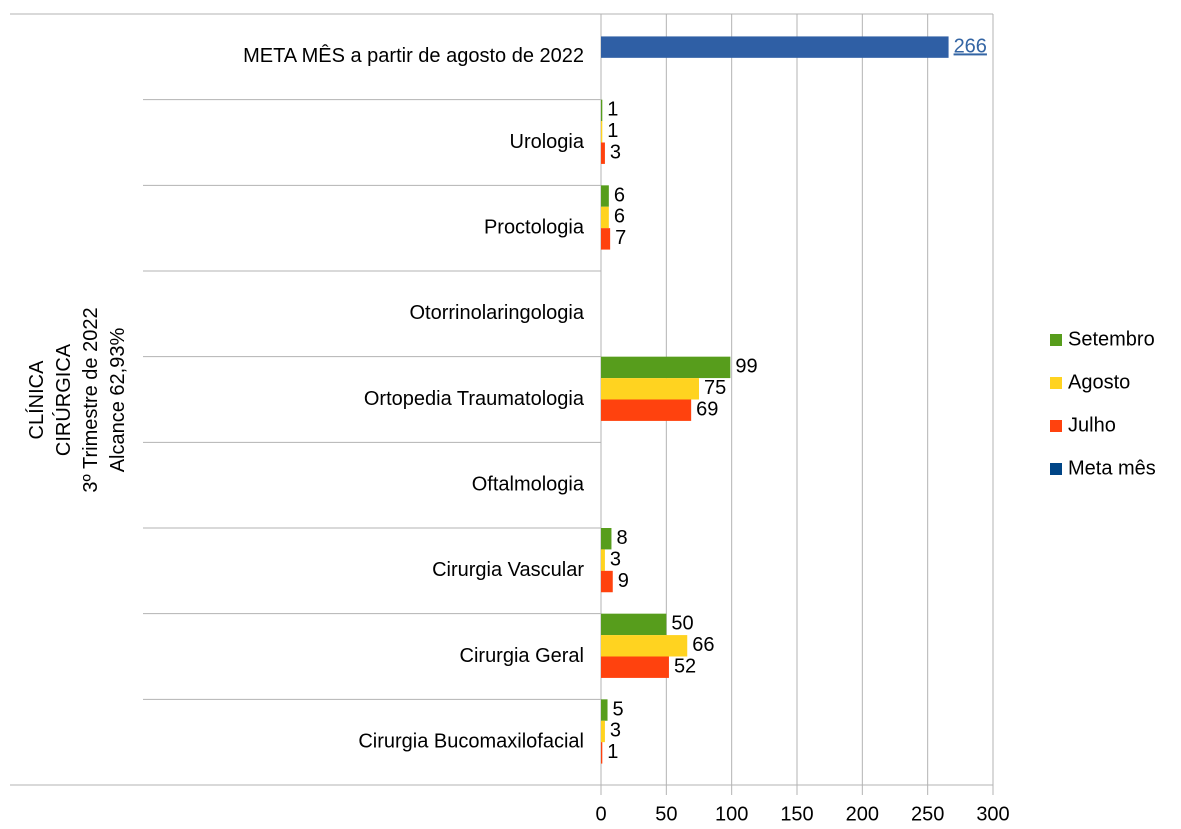 This screenshot has height=829, width=1181. I want to click on x-tick-label: 150, so click(796, 814).